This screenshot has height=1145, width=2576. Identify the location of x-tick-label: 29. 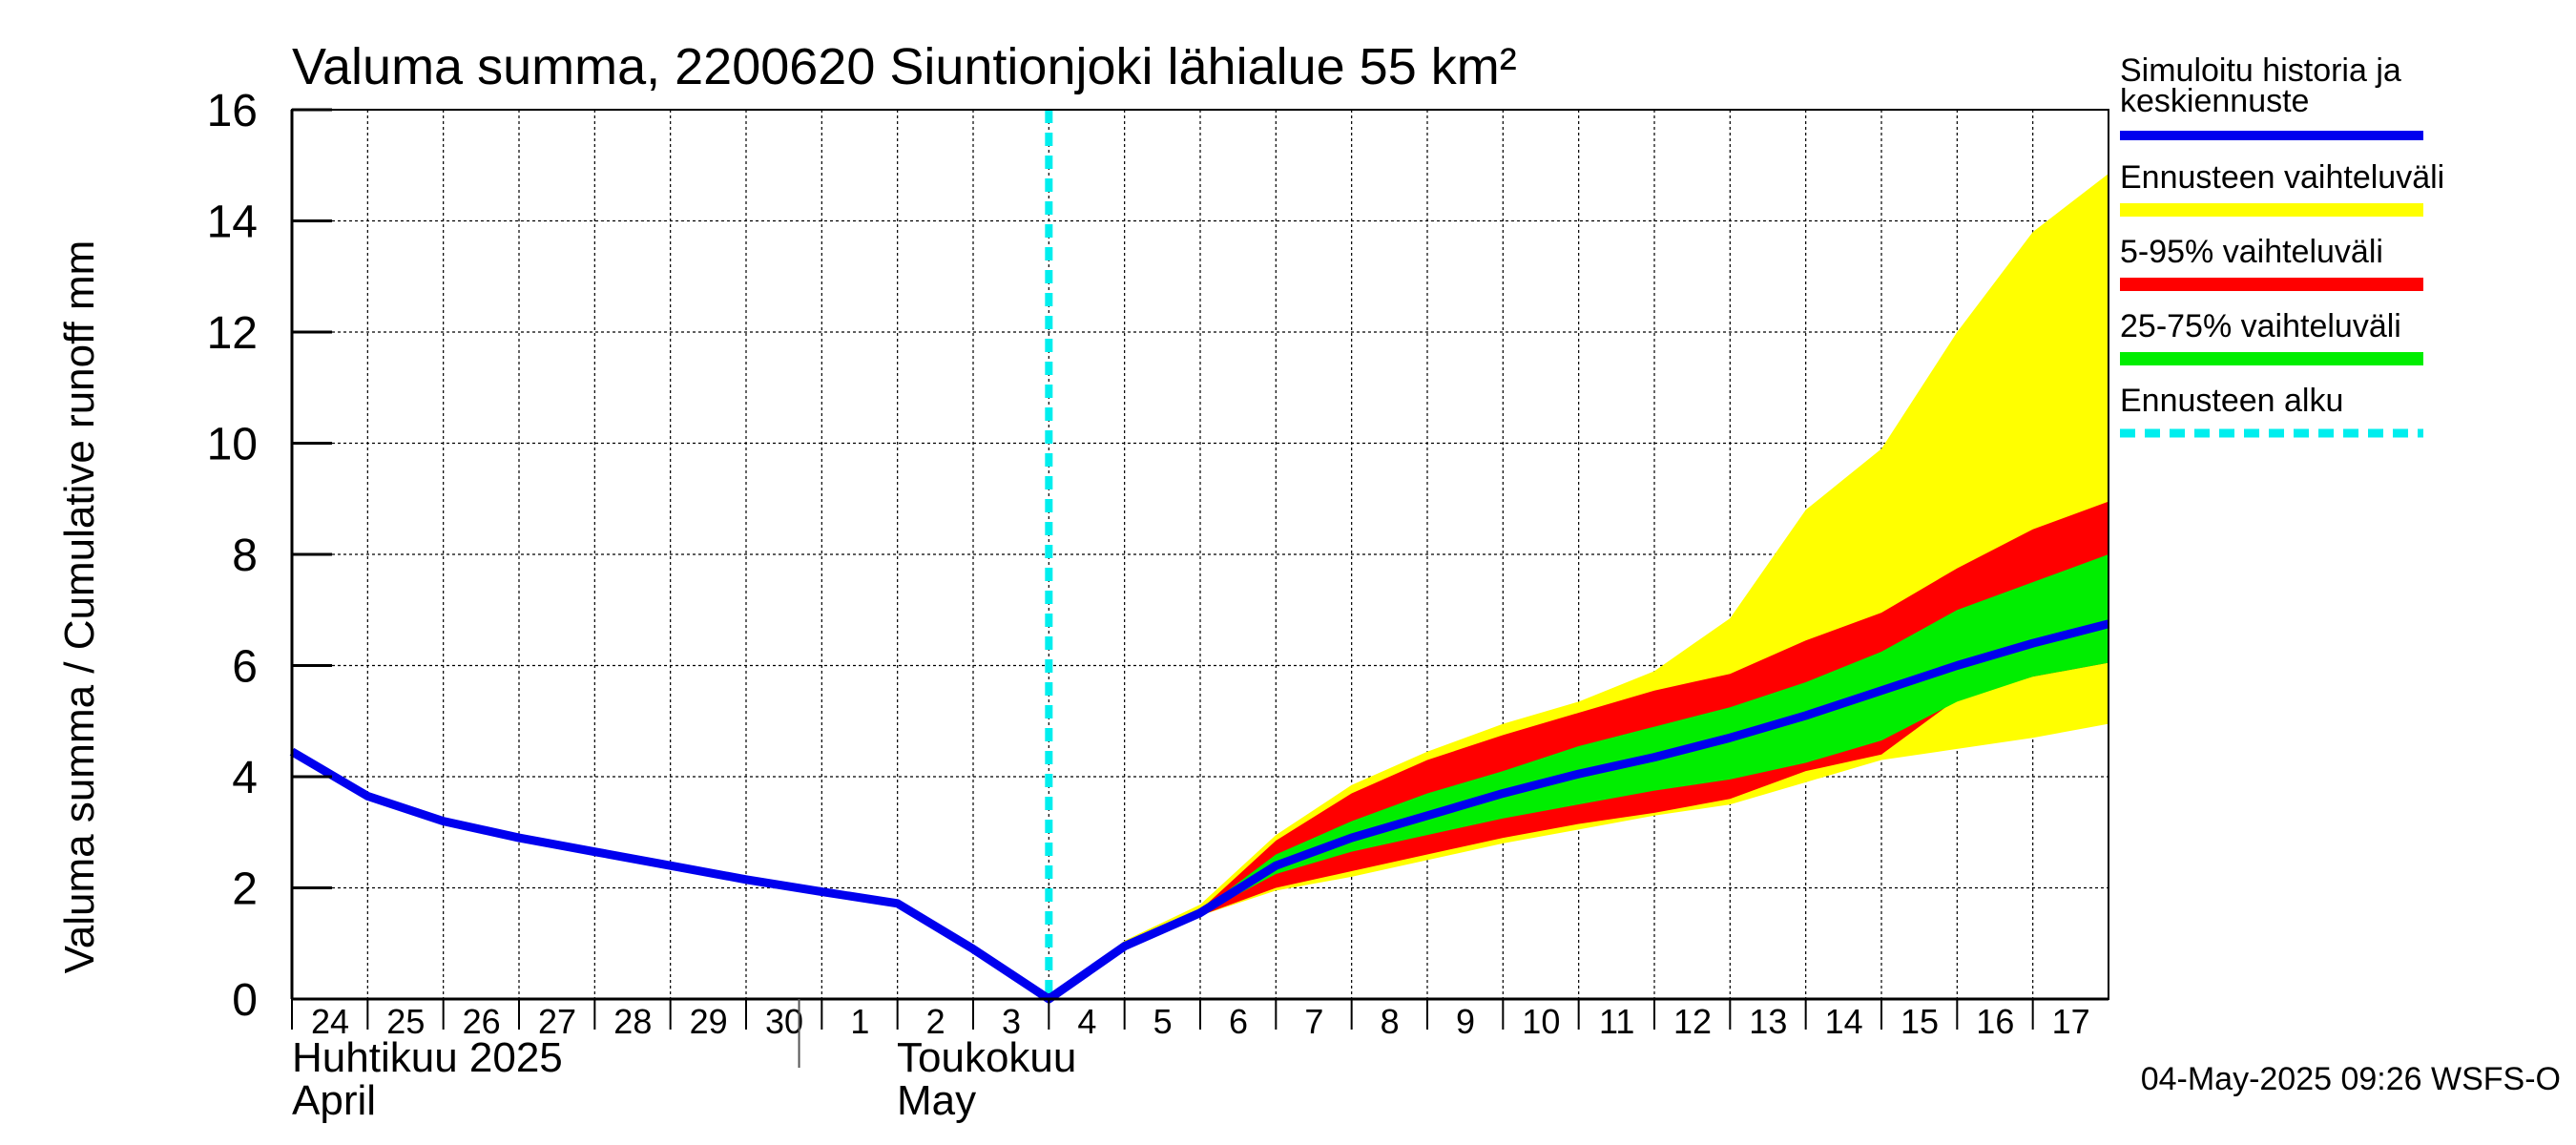
(709, 1022).